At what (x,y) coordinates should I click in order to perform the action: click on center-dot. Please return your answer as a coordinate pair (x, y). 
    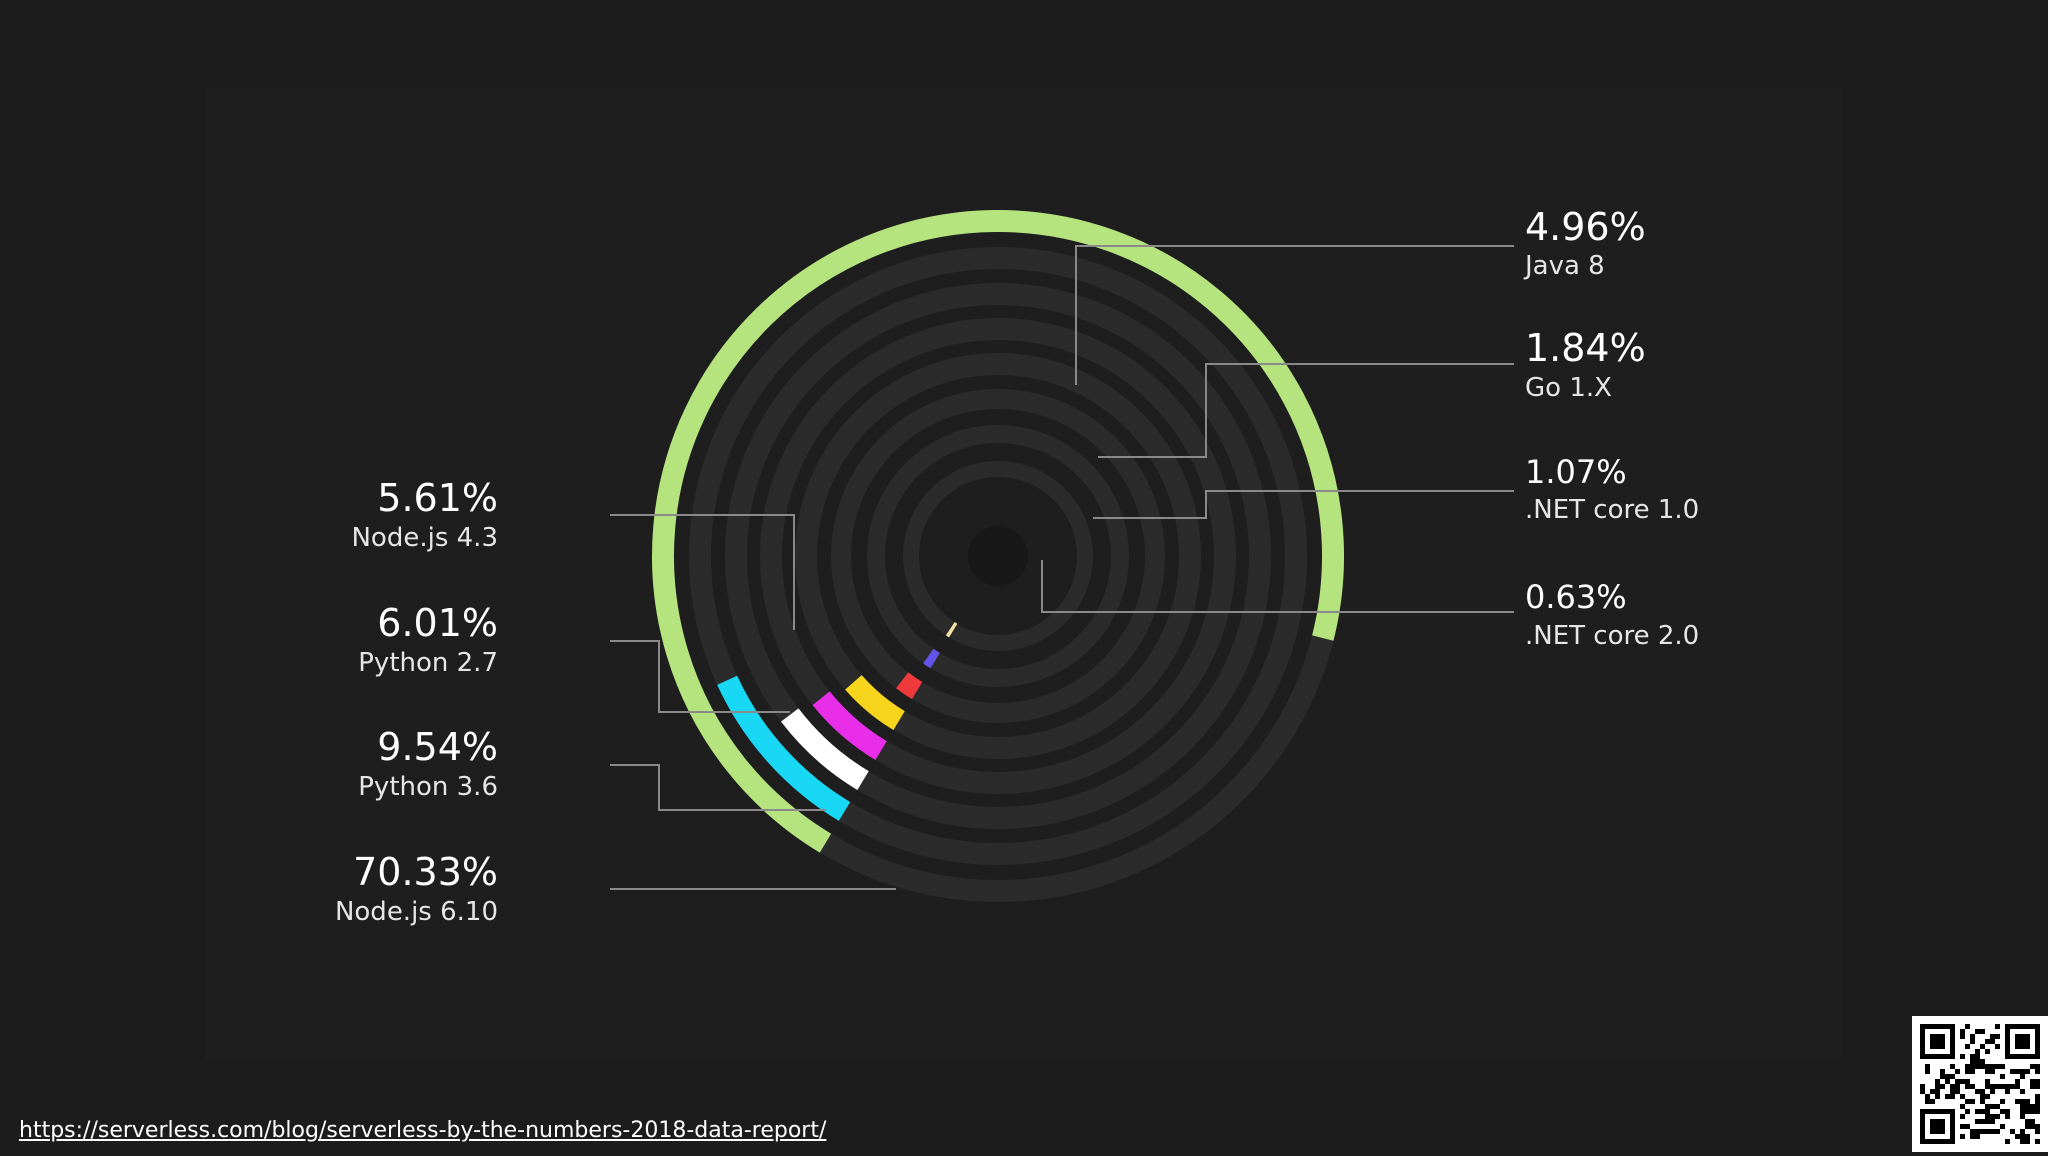
    Looking at the image, I should click on (998, 556).